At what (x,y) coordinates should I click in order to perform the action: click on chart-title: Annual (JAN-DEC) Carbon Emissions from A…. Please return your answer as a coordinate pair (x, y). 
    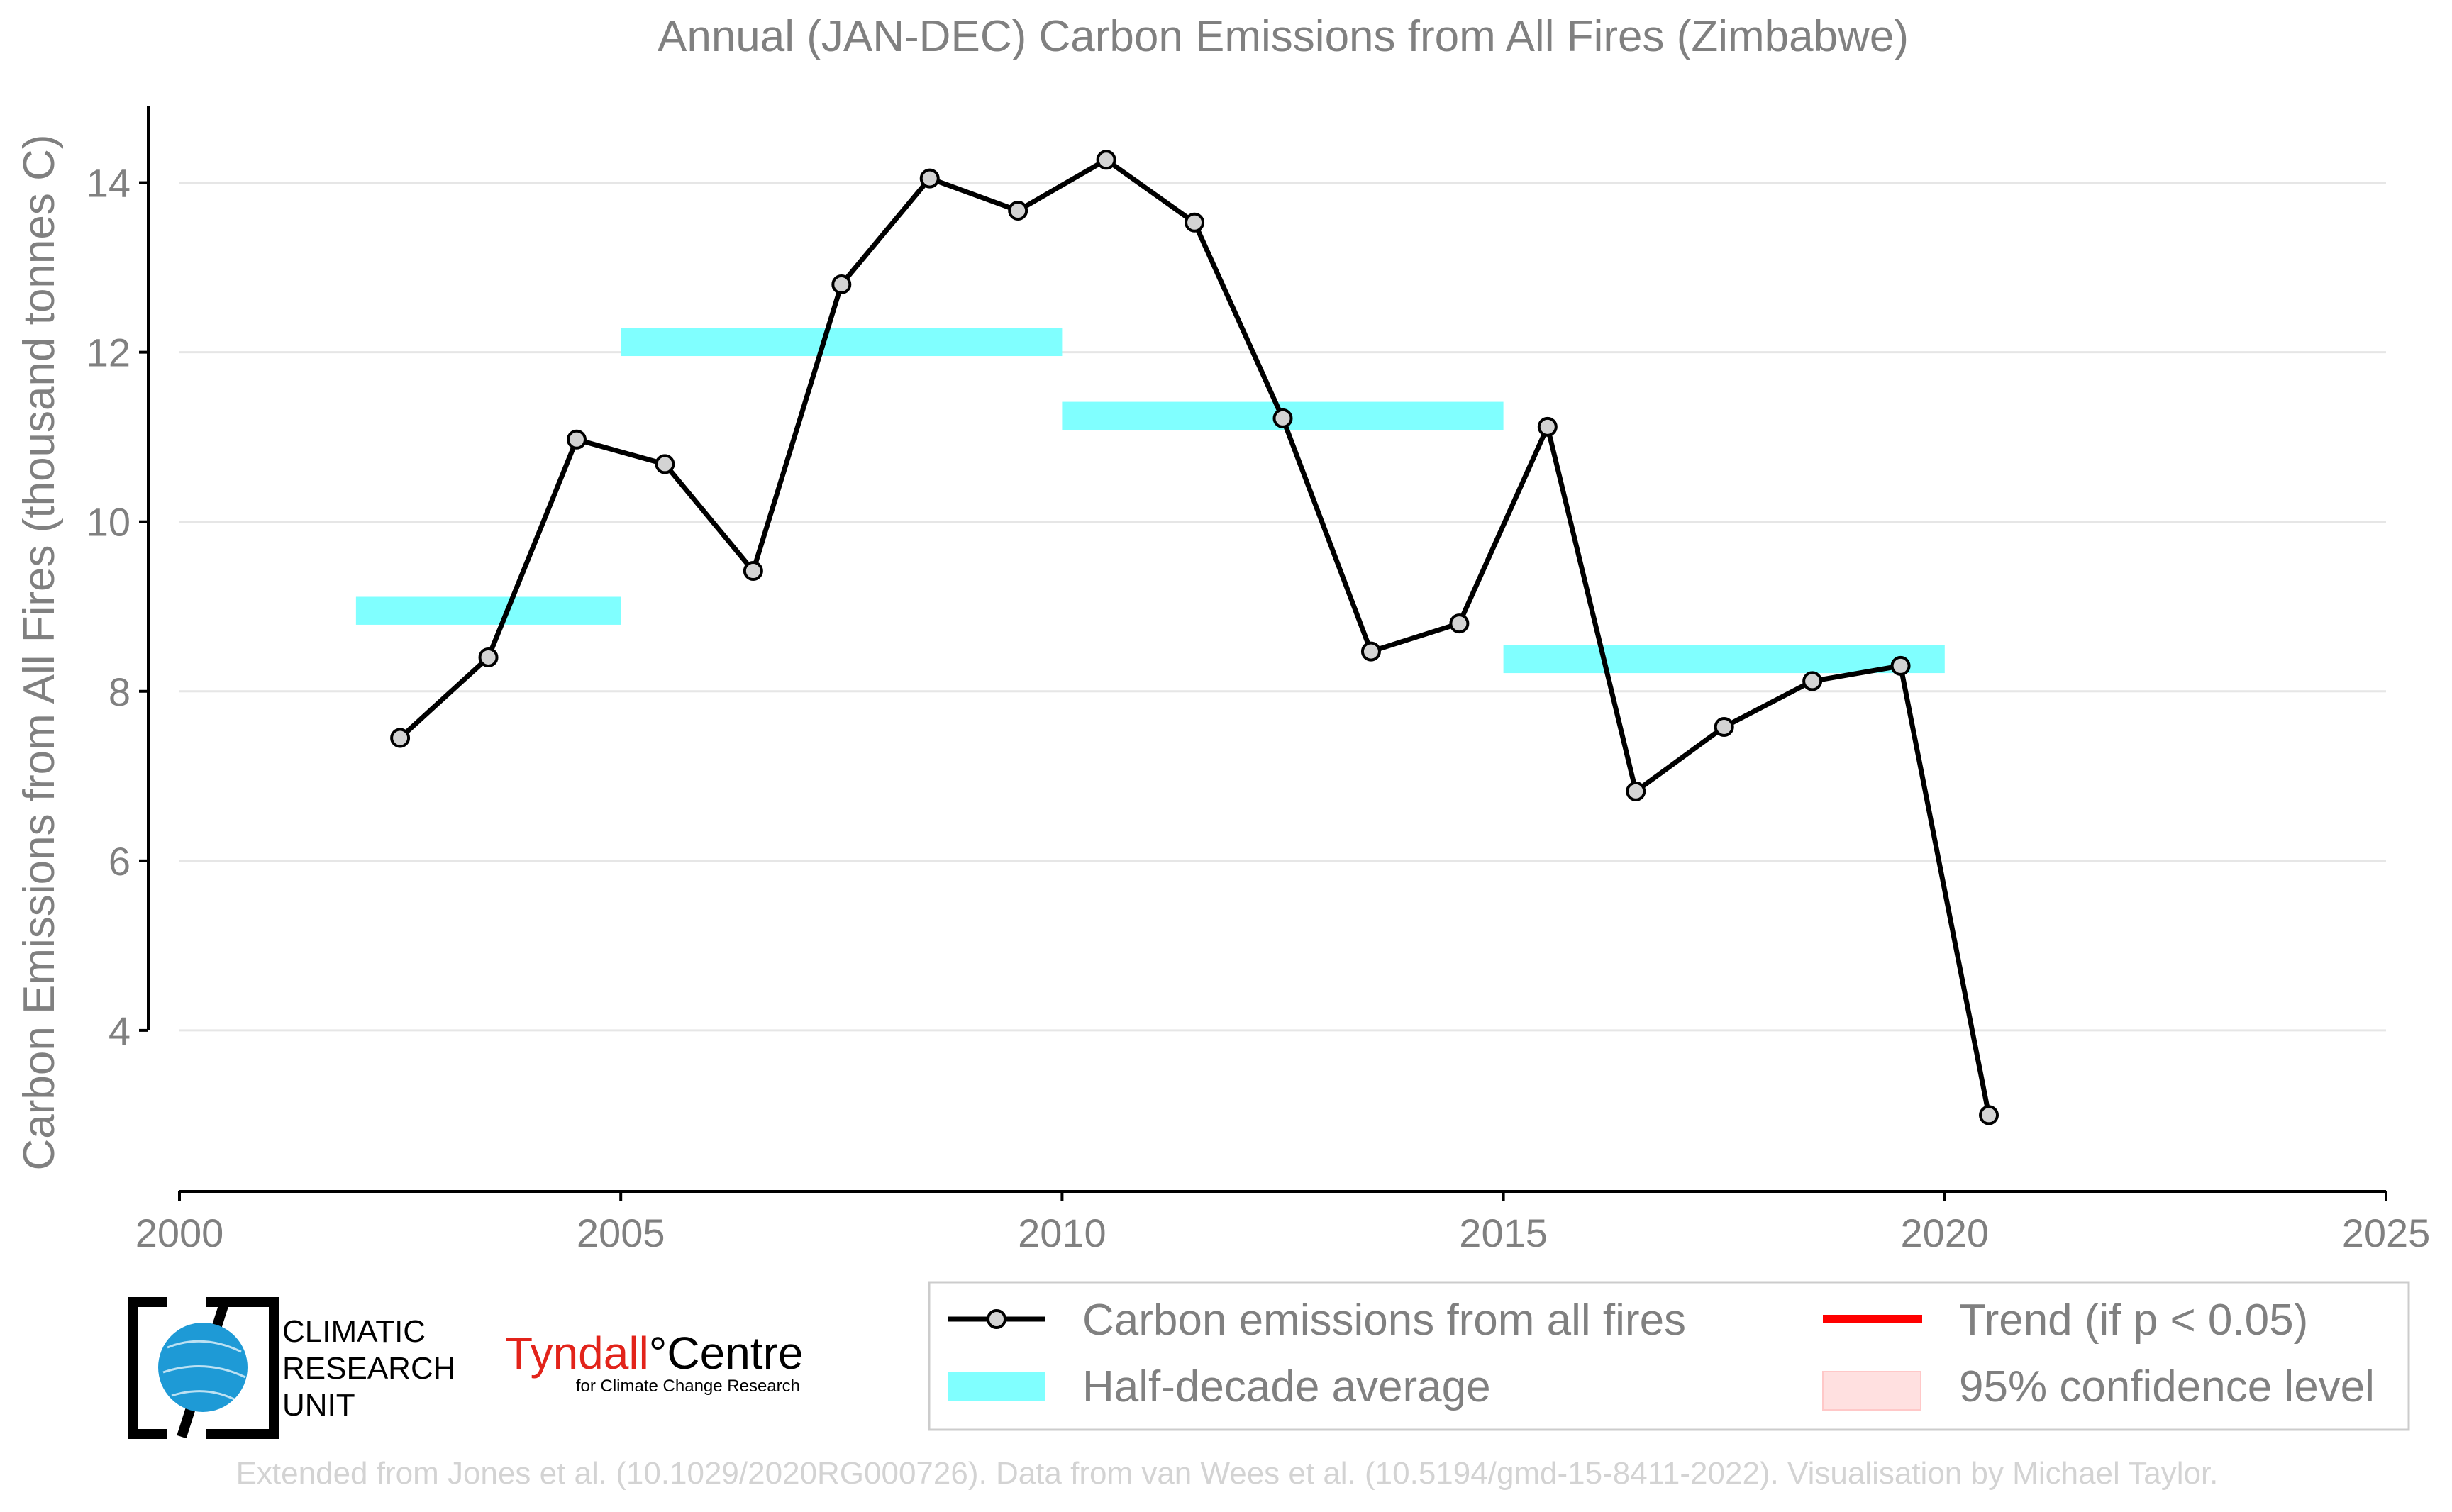
    Looking at the image, I should click on (1283, 36).